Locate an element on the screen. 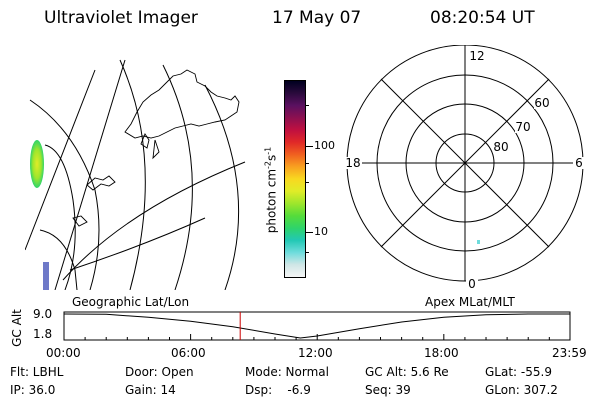  mlt-label-6: 6 is located at coordinates (579, 163).